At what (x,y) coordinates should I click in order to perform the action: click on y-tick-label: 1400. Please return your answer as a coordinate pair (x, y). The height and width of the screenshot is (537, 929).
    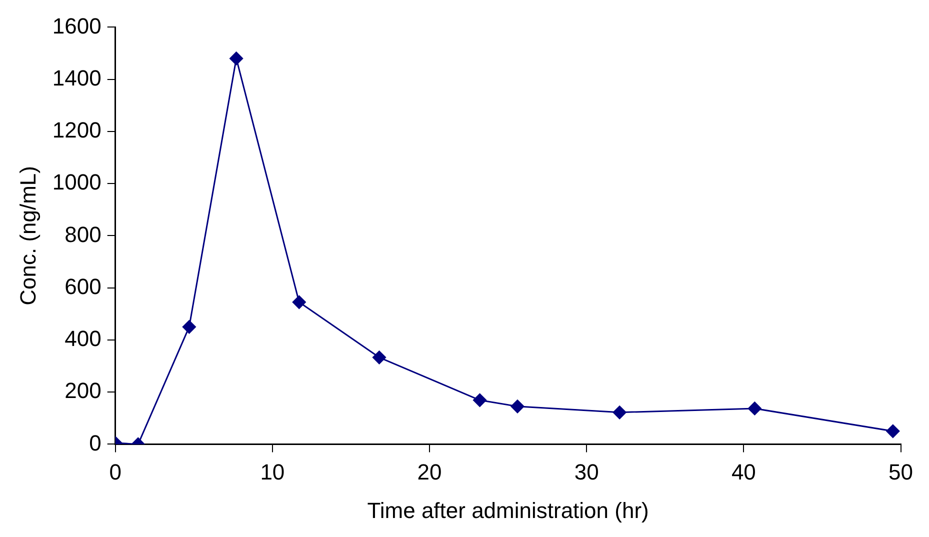
    Looking at the image, I should click on (77, 77).